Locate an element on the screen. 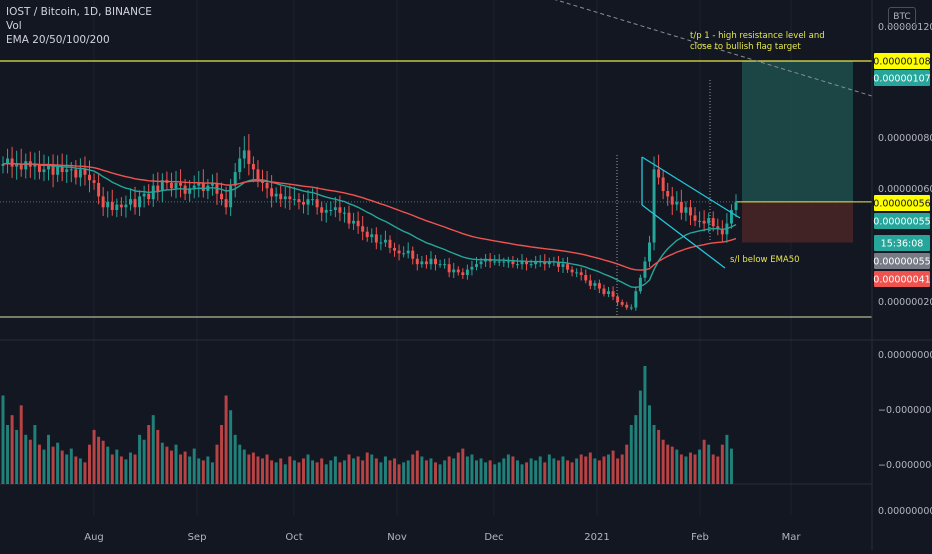 The image size is (932, 554). ema-indicator-label: EMA 20/50/100/200 is located at coordinates (58, 40).